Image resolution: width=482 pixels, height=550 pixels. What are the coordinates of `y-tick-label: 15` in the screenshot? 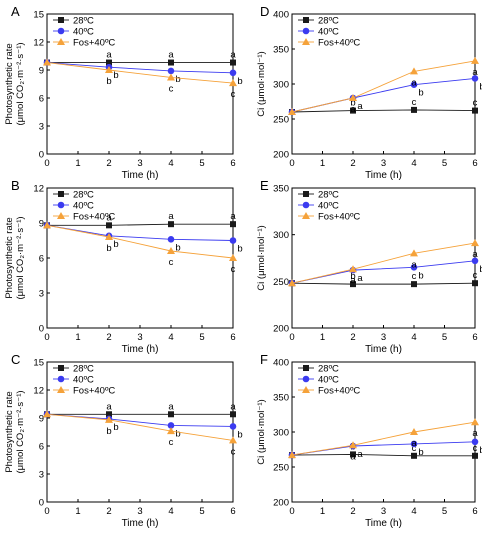 It's located at (38, 363).